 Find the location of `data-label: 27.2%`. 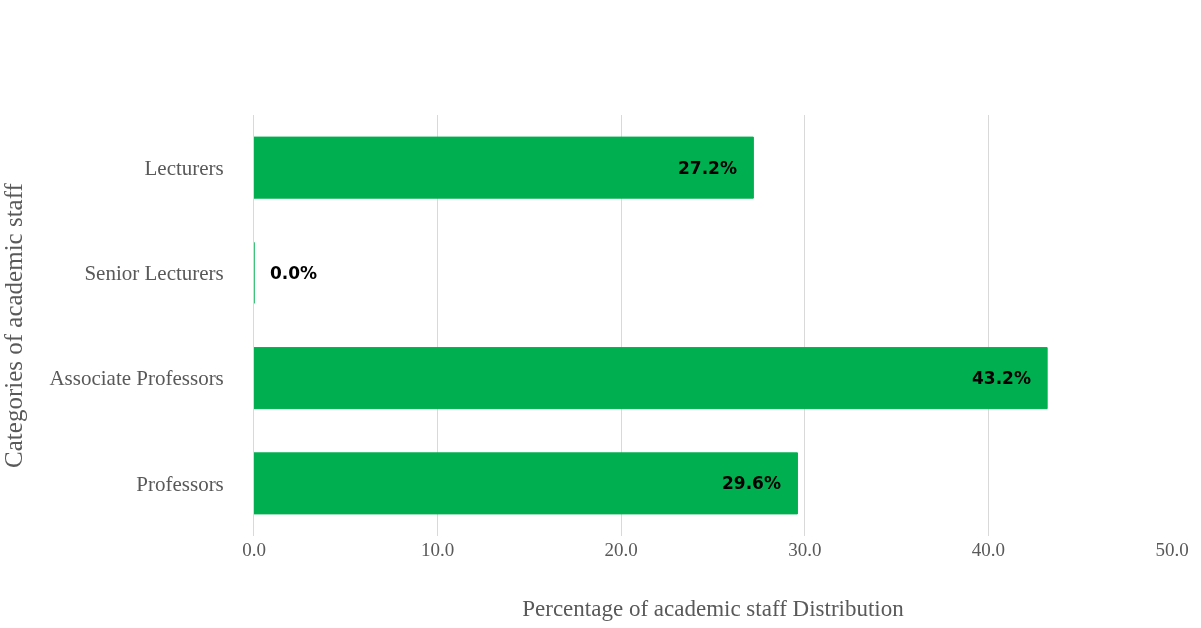

data-label: 27.2% is located at coordinates (707, 168).